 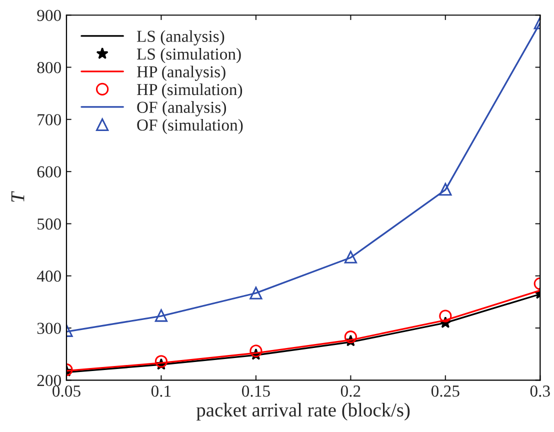 What do you see at coordinates (180, 38) in the screenshot?
I see `legend-label: LS (analysis)` at bounding box center [180, 38].